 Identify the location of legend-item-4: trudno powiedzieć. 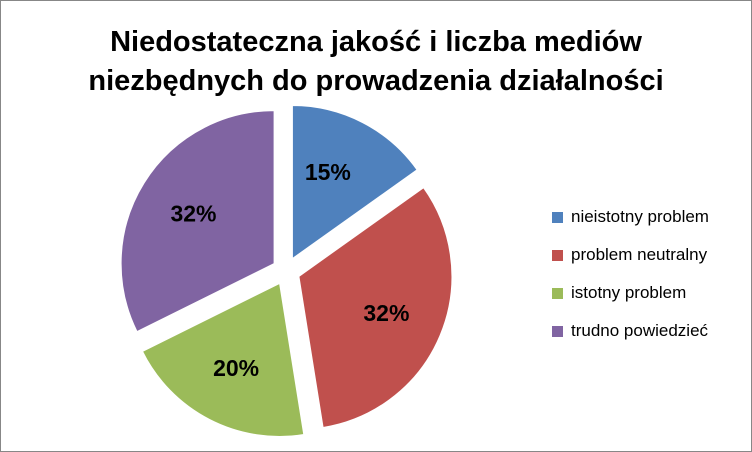
(630, 331).